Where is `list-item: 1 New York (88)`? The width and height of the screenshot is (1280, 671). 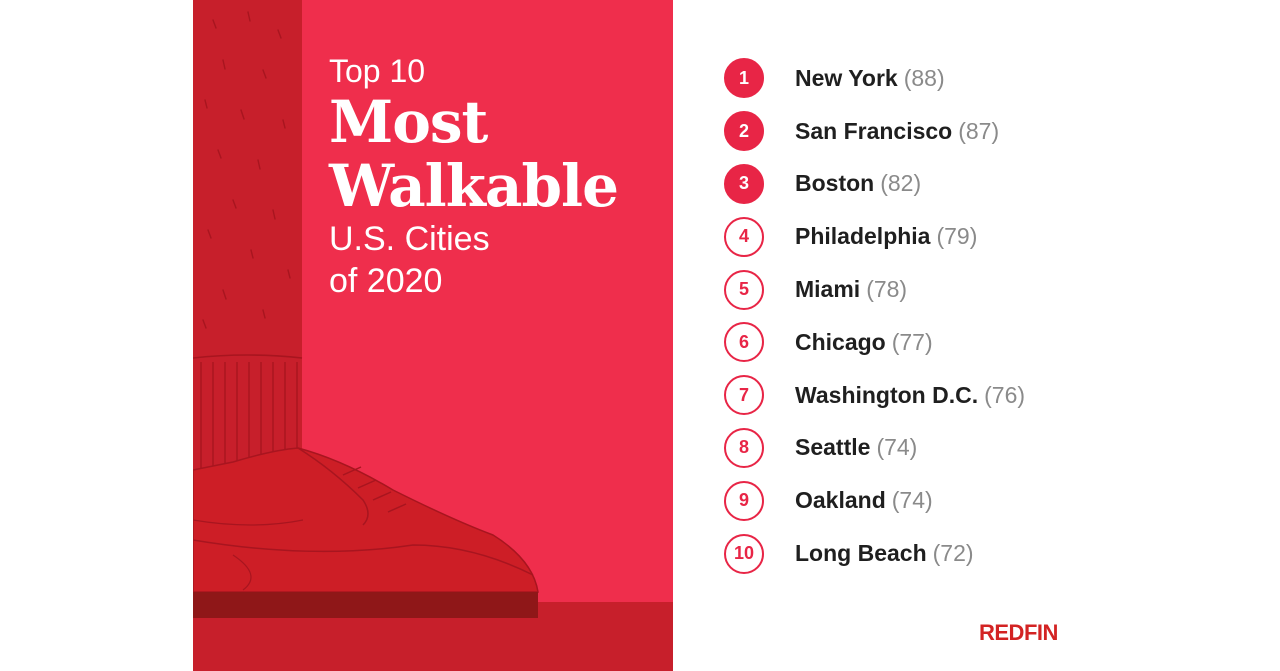
list-item: 1 New York (88) is located at coordinates (874, 78).